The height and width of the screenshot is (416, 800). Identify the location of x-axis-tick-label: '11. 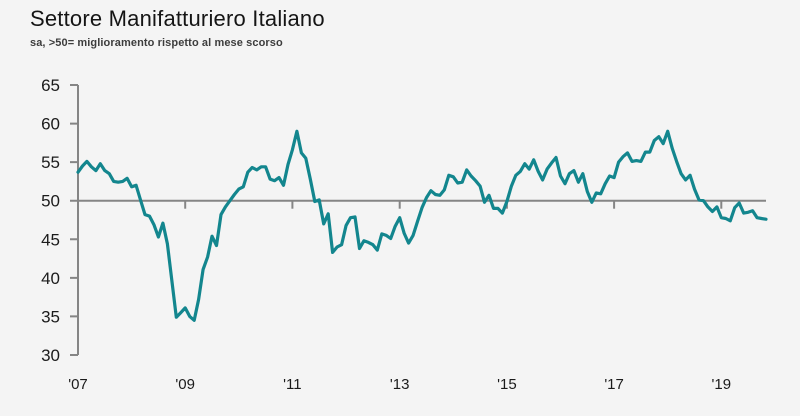
(292, 384).